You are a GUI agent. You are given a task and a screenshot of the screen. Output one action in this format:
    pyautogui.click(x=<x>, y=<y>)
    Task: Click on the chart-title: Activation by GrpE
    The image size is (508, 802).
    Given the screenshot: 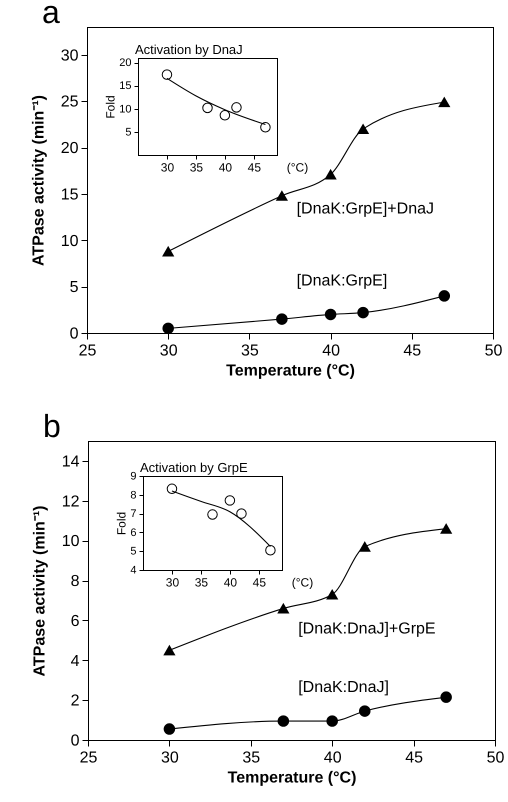 What is the action you would take?
    pyautogui.click(x=194, y=467)
    